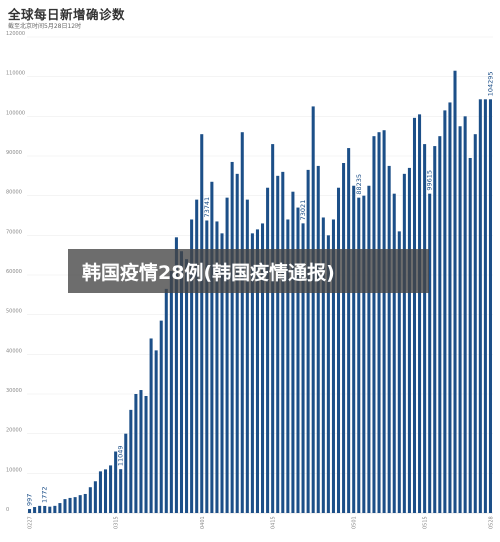 The height and width of the screenshot is (542, 500). What do you see at coordinates (67, 14) in the screenshot?
I see `chart-title: 全球每日新增确诊数` at bounding box center [67, 14].